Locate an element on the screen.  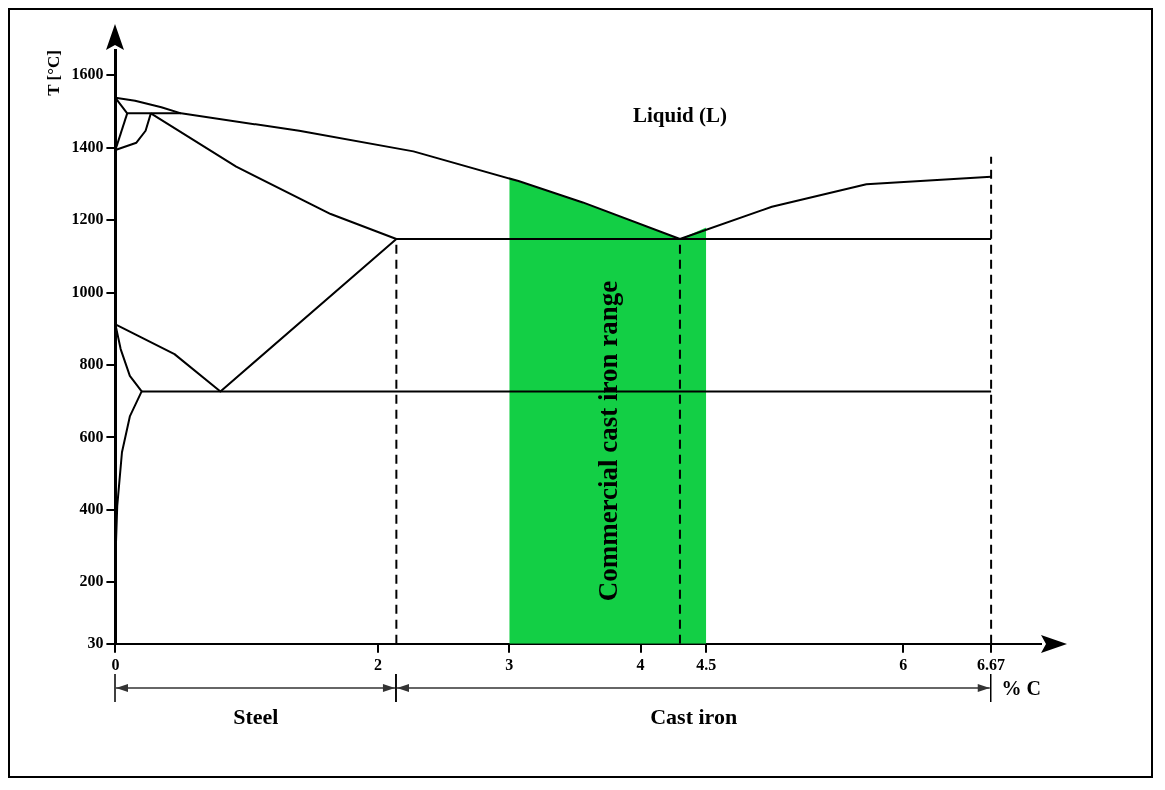
y-tick-label: 800 is located at coordinates (91, 364).